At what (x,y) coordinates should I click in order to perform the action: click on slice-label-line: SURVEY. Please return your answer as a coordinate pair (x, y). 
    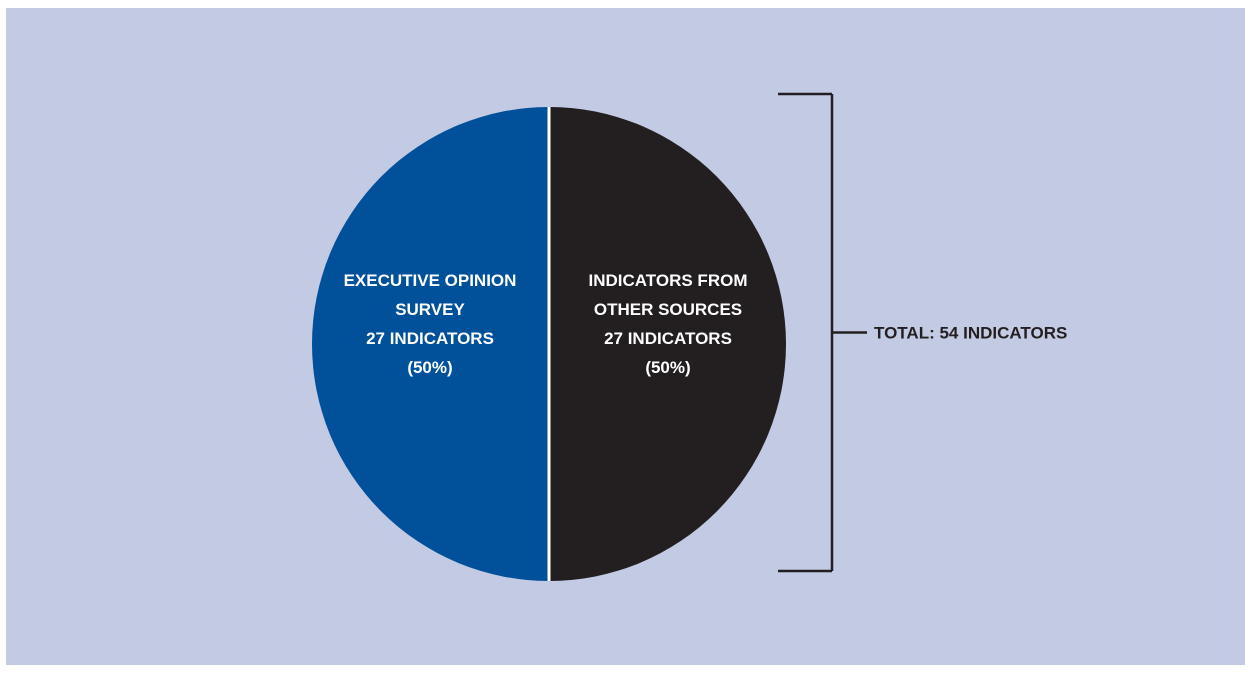
    Looking at the image, I should click on (430, 309).